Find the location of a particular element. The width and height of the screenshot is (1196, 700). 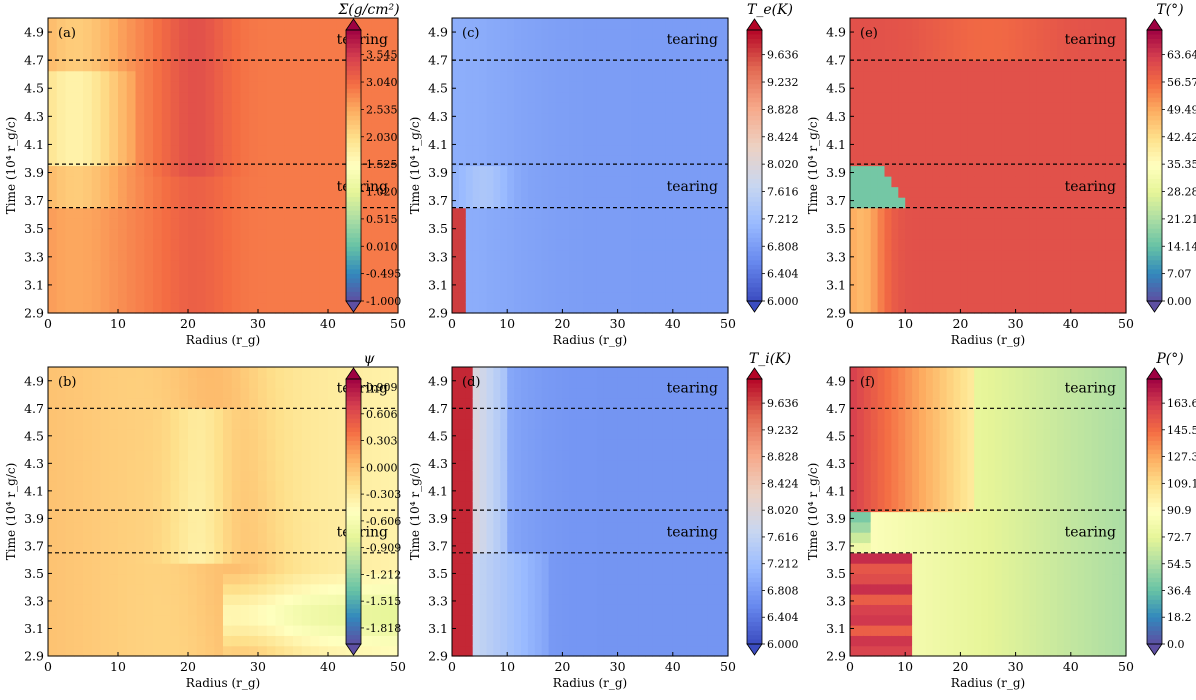

colorbar-tick-label: 35.35 is located at coordinates (1181, 164).